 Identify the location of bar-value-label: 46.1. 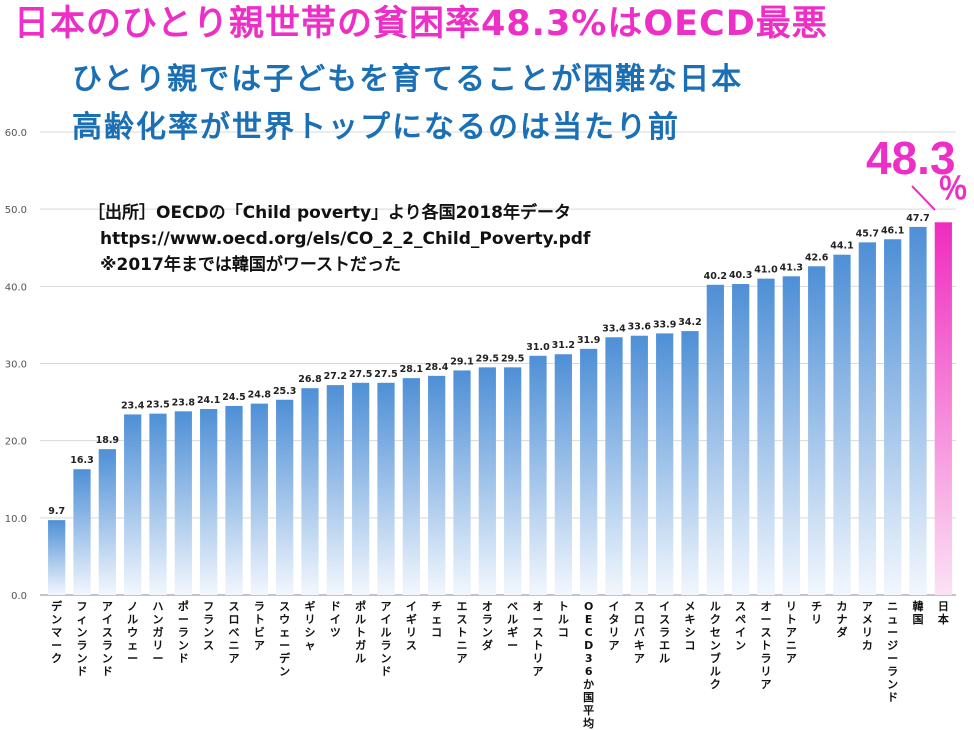
(892, 230).